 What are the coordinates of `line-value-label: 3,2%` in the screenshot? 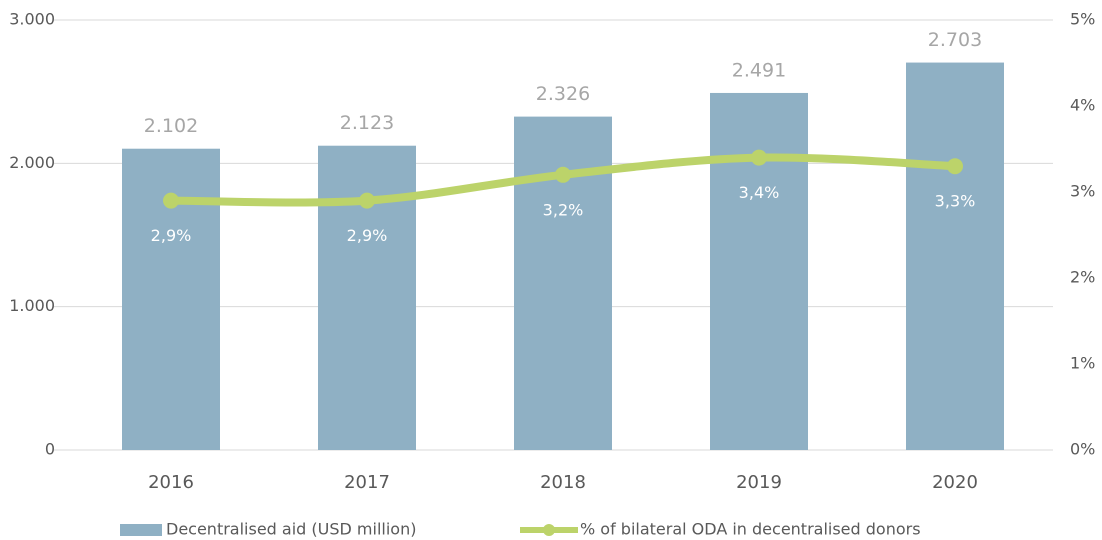 It's located at (563, 209).